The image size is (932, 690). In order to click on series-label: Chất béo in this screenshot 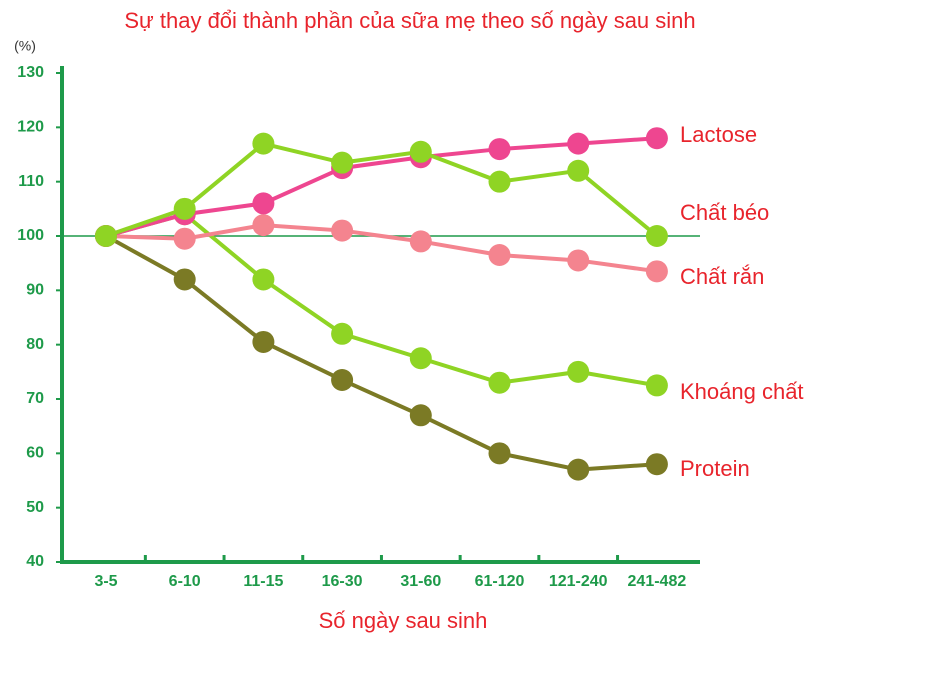, I will do `click(724, 212)`.